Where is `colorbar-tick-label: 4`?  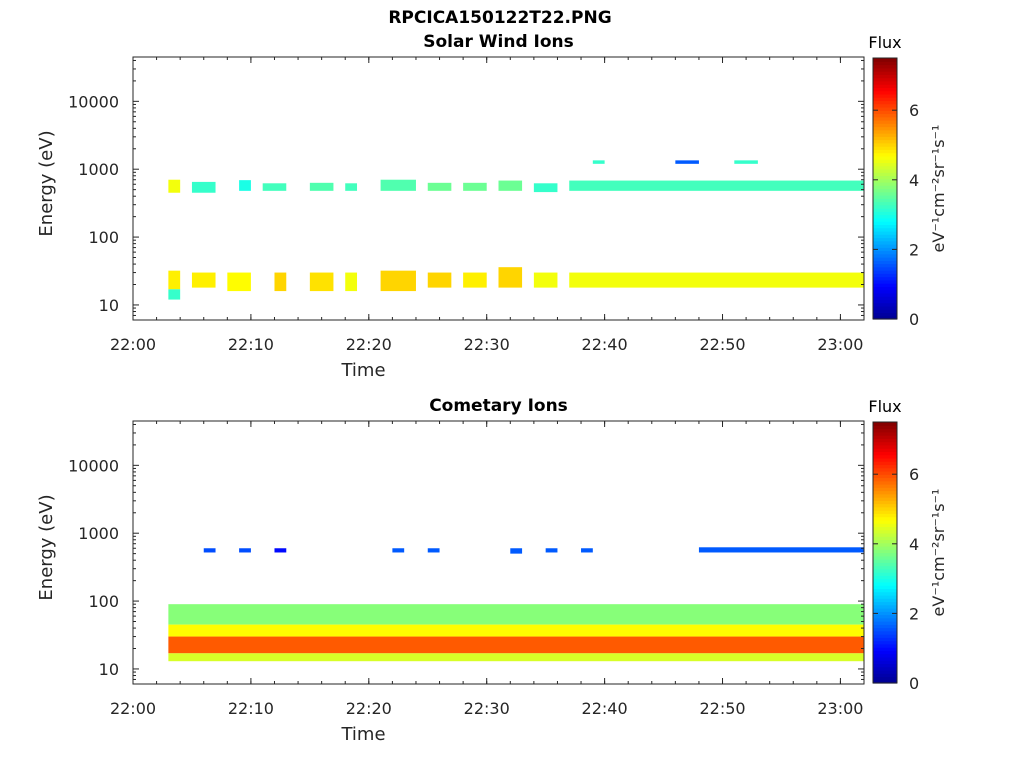
colorbar-tick-label: 4 is located at coordinates (914, 544).